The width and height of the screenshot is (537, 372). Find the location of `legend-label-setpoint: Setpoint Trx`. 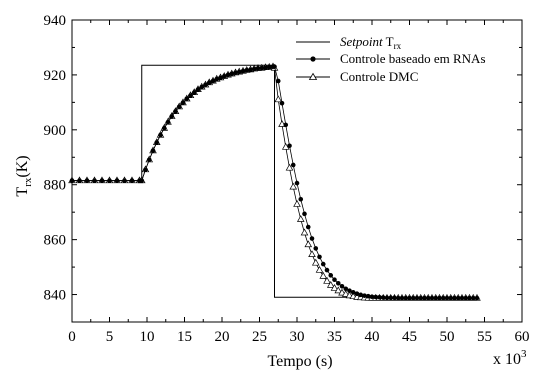

legend-label-setpoint: Setpoint Trx is located at coordinates (371, 42).